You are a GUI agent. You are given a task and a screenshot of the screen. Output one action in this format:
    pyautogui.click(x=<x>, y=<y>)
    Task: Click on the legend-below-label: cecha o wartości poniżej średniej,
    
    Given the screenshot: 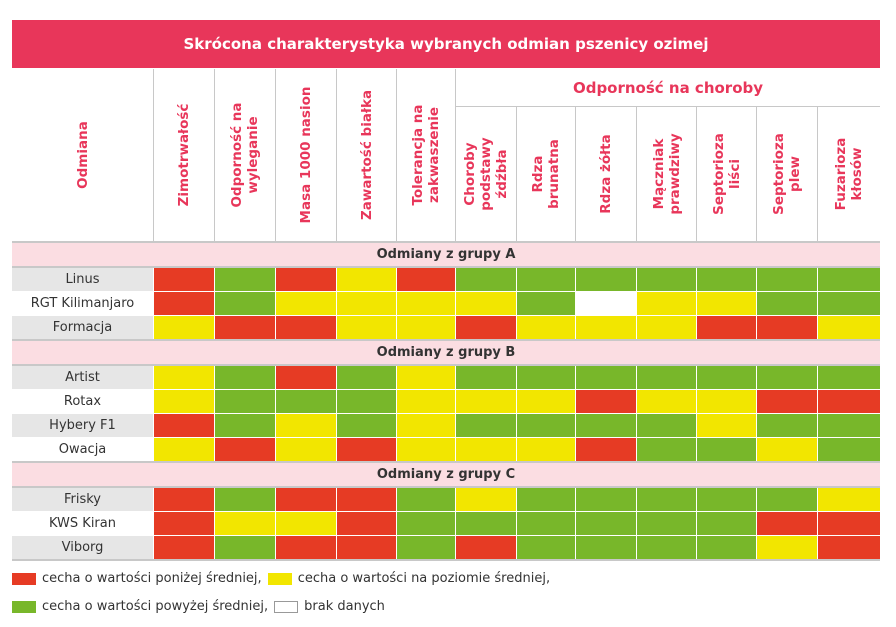 What is the action you would take?
    pyautogui.click(x=152, y=578)
    